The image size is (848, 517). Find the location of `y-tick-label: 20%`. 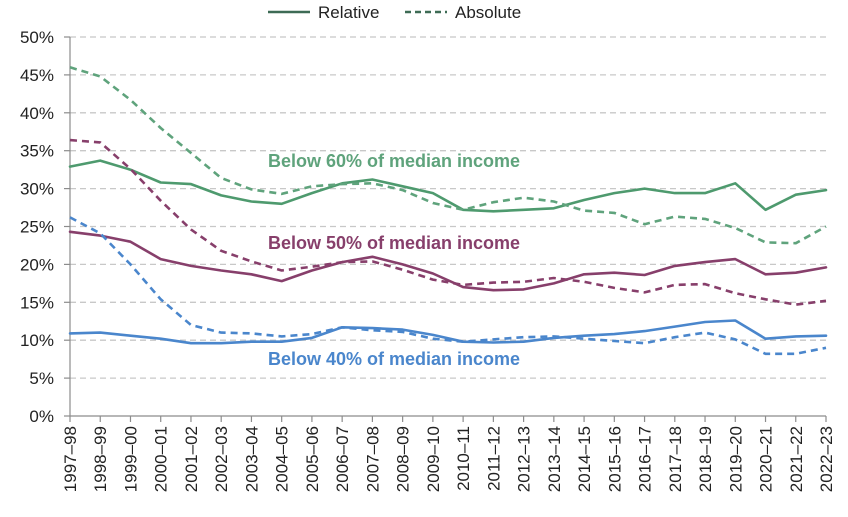

y-tick-label: 20% is located at coordinates (37, 264).